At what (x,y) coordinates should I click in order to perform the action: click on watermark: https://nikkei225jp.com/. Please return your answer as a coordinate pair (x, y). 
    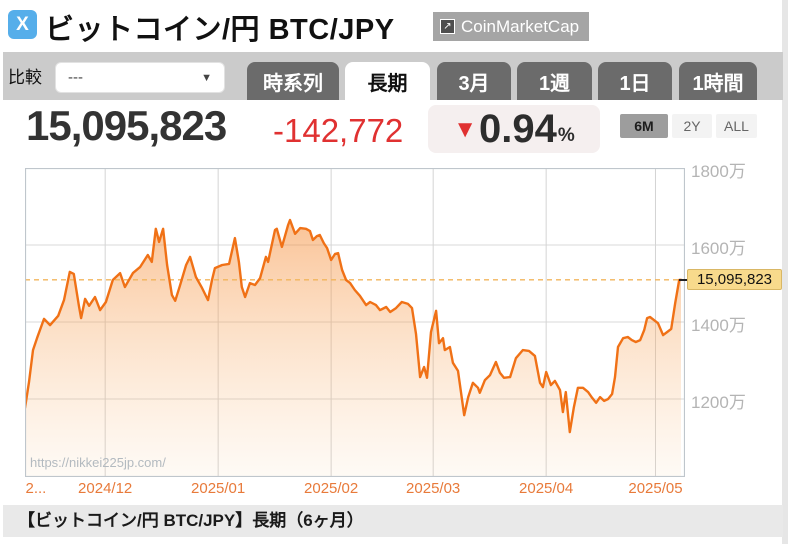
    Looking at the image, I should click on (98, 462).